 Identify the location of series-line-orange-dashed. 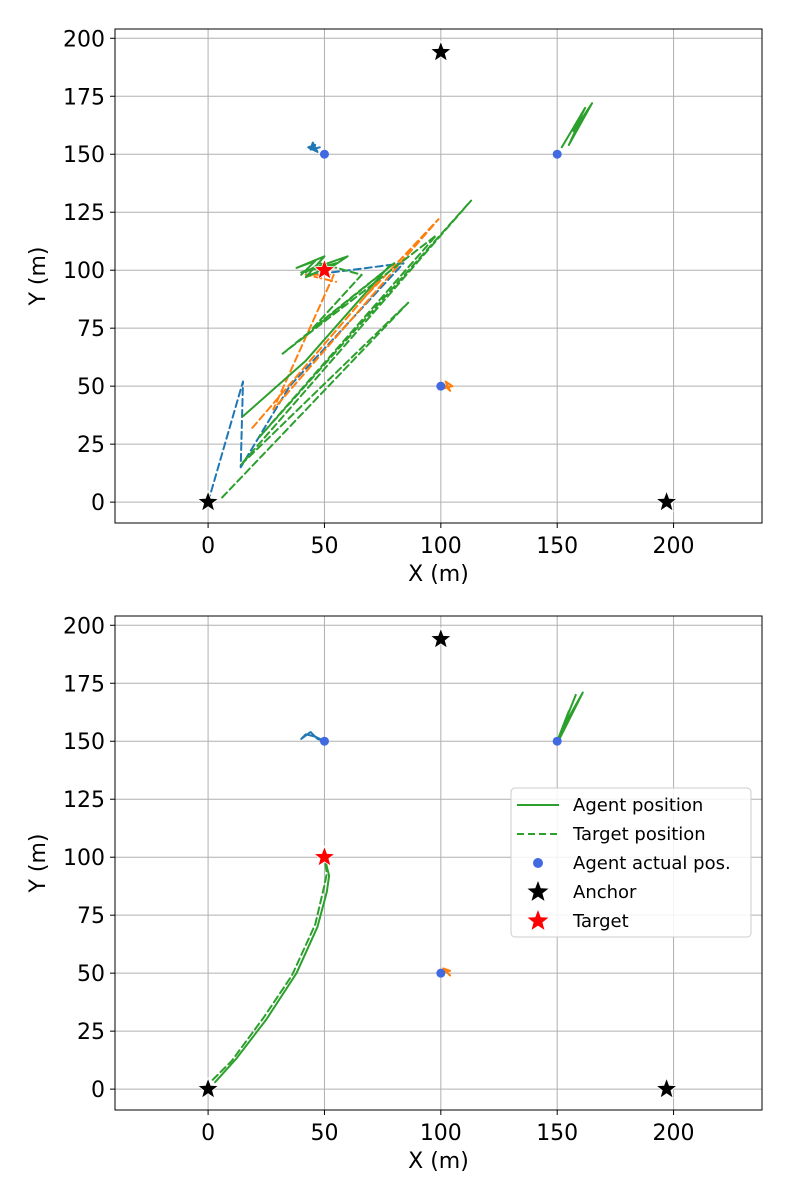
(345, 323).